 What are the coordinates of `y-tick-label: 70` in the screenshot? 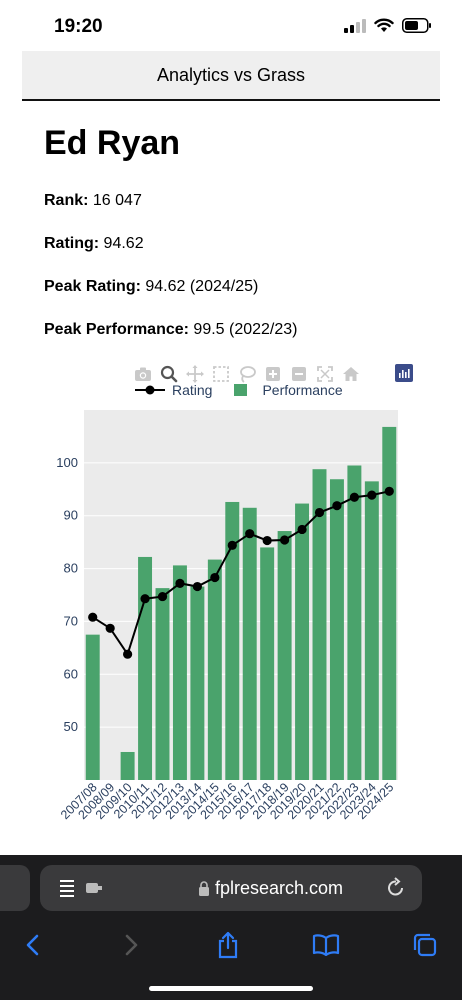 It's located at (71, 620).